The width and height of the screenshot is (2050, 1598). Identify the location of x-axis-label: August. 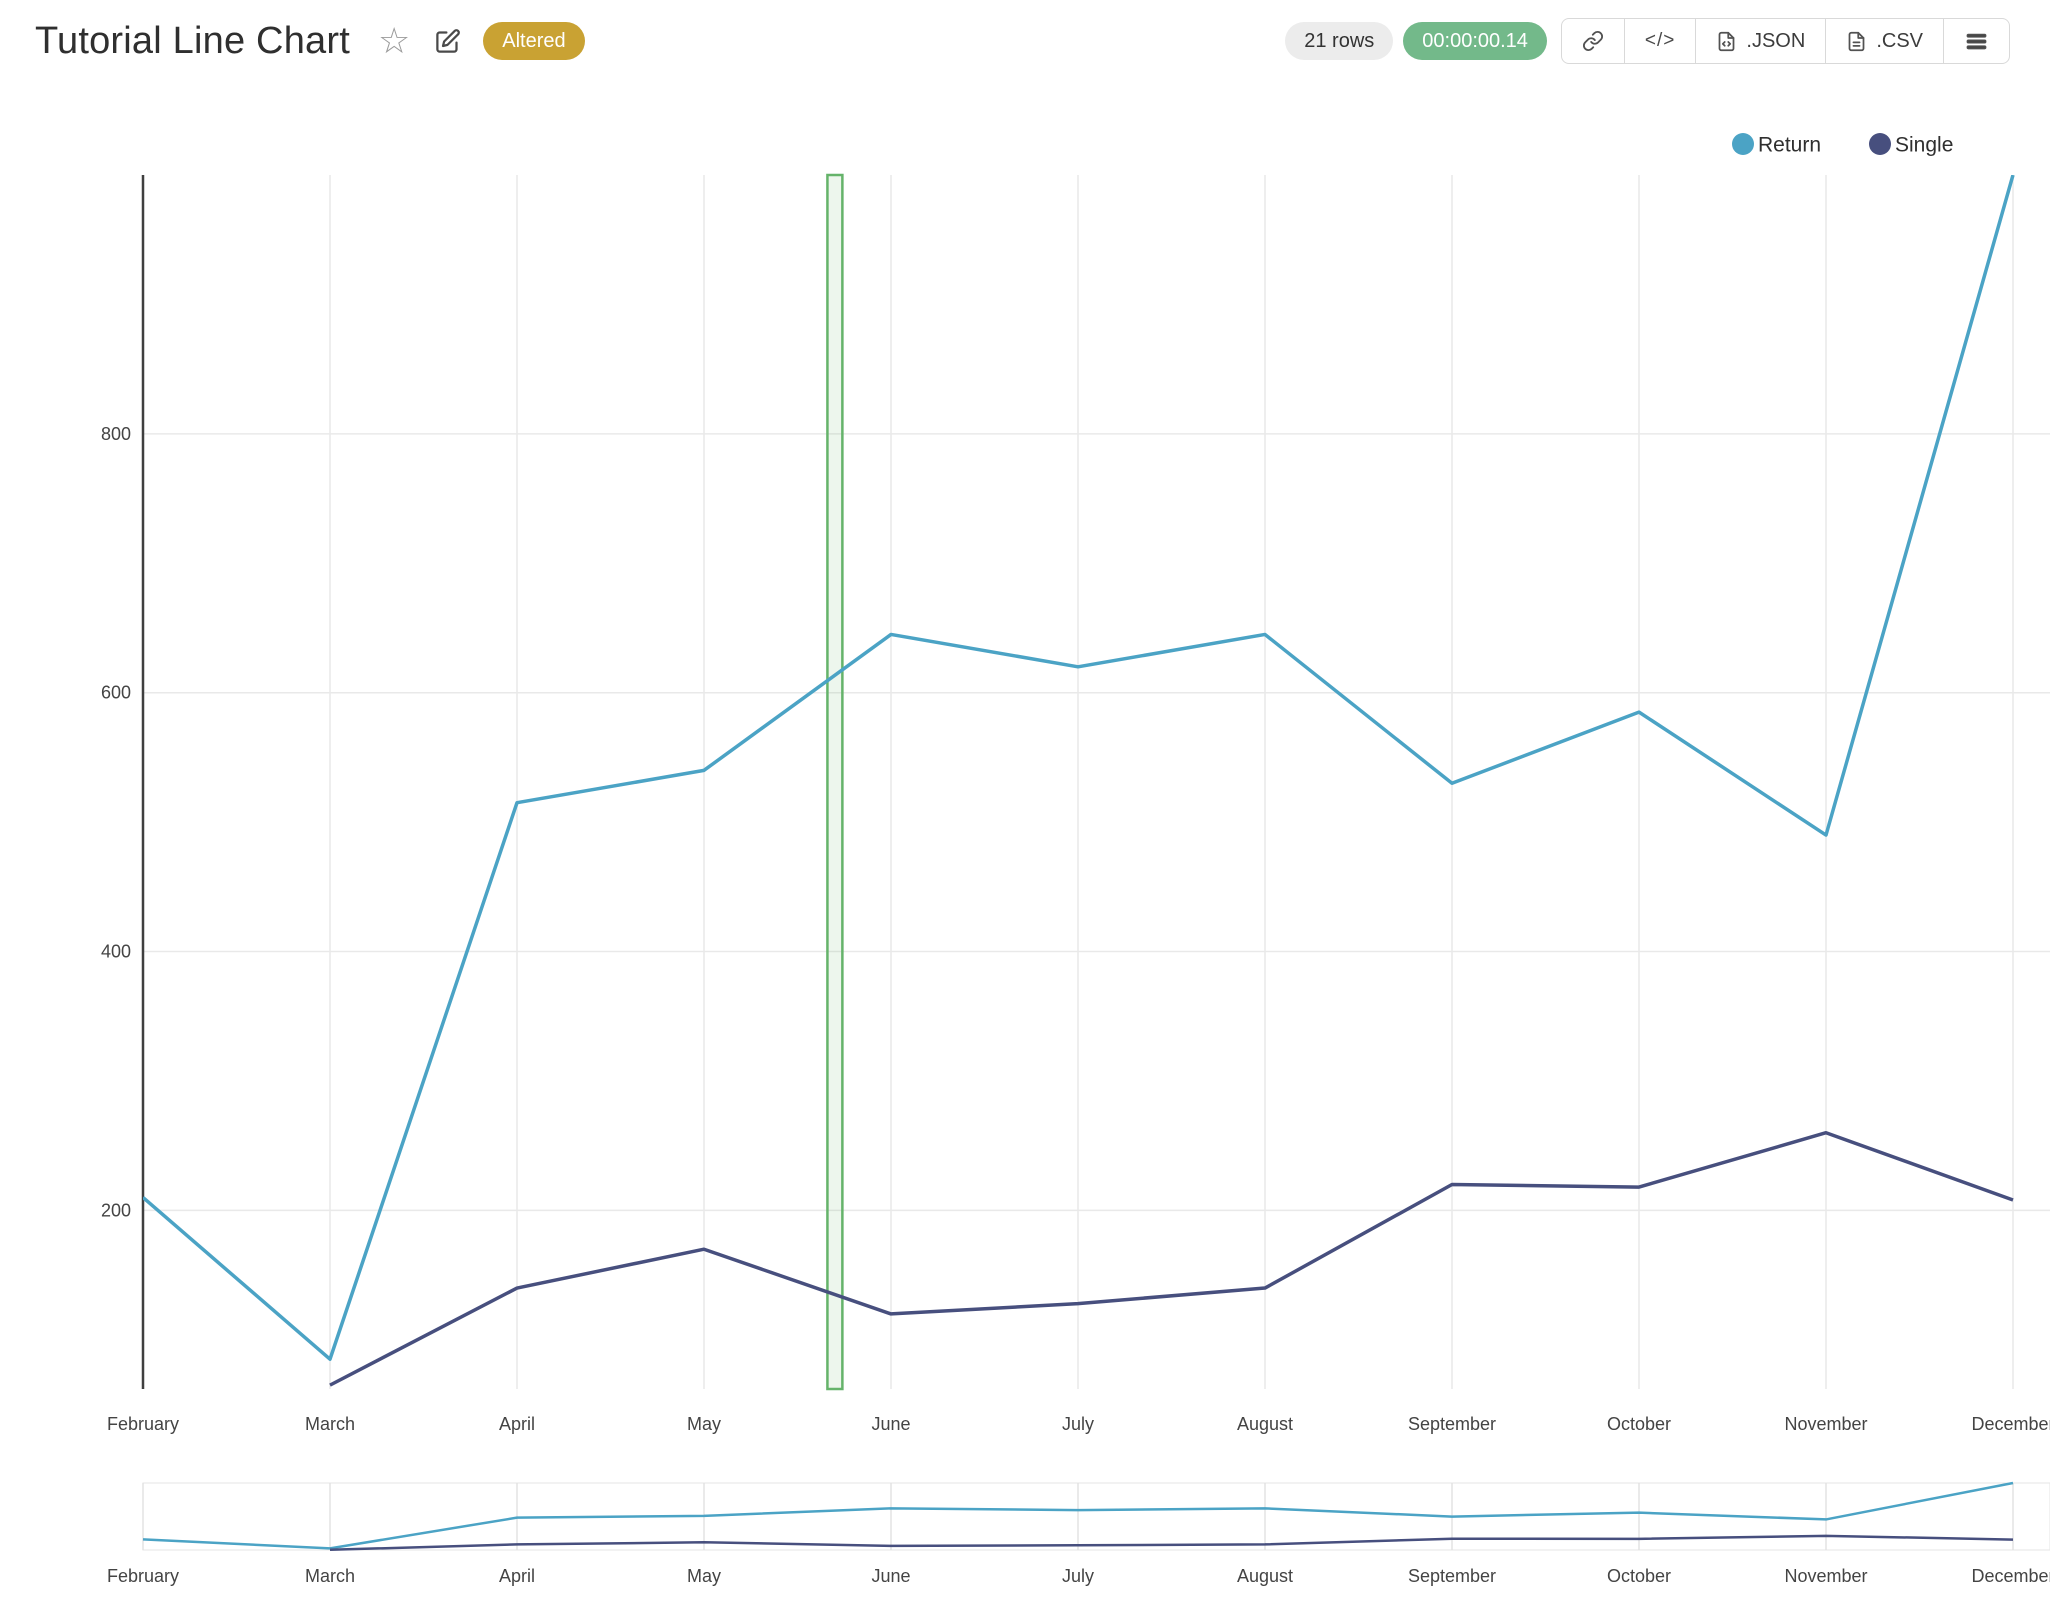
(1265, 1424).